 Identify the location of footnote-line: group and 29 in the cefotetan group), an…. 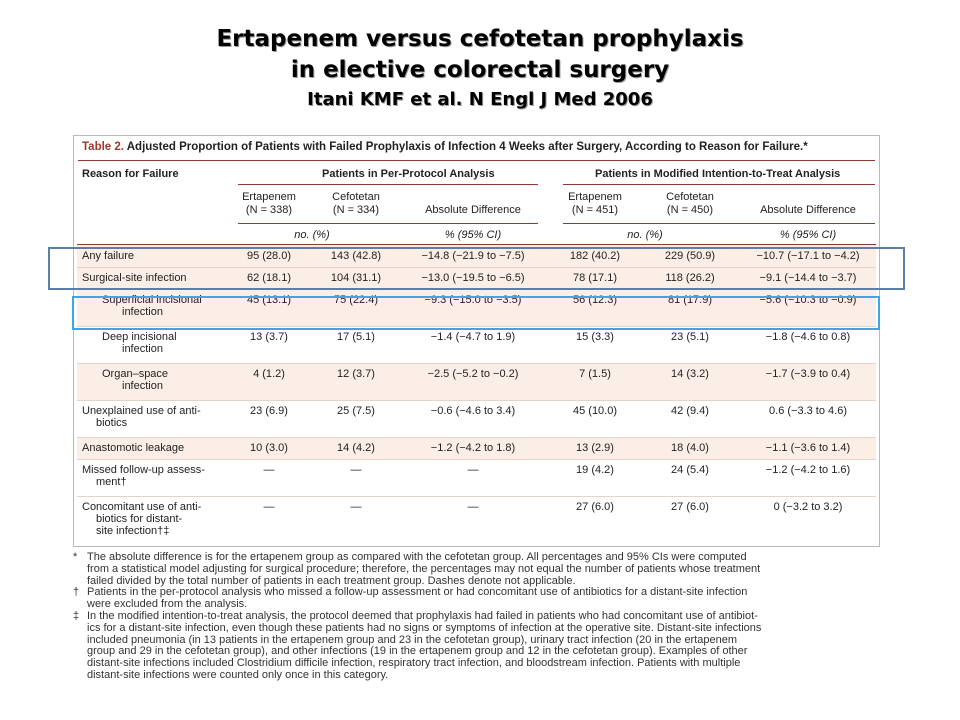
(483, 651).